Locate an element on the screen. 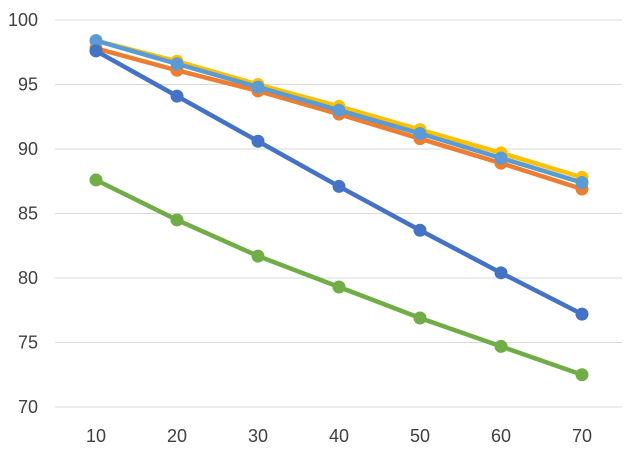 This screenshot has width=630, height=464. x-tick-label: 10 is located at coordinates (96, 436).